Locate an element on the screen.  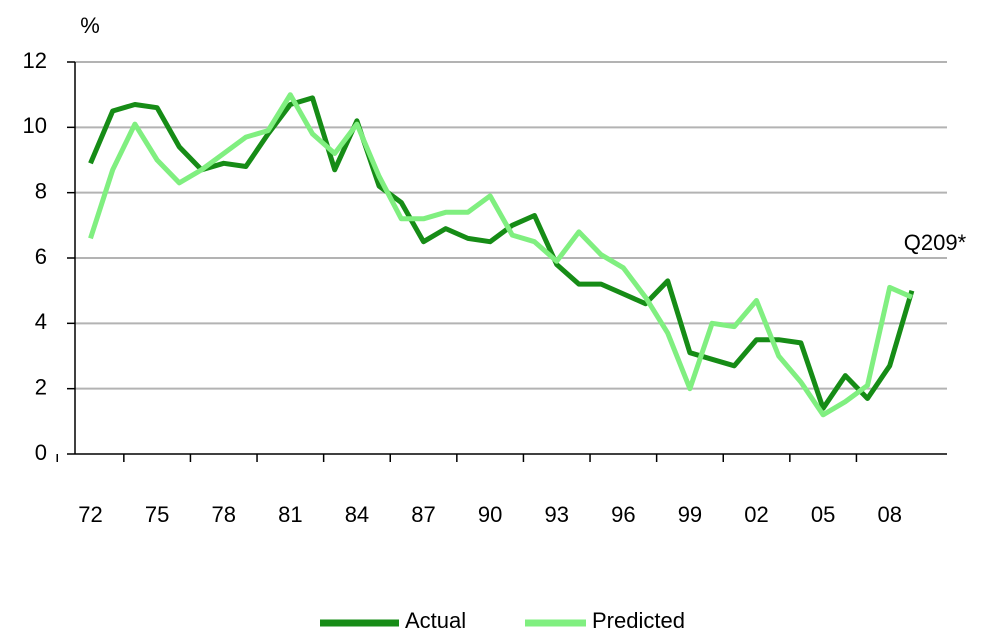
x-tick-label: 05 is located at coordinates (823, 514).